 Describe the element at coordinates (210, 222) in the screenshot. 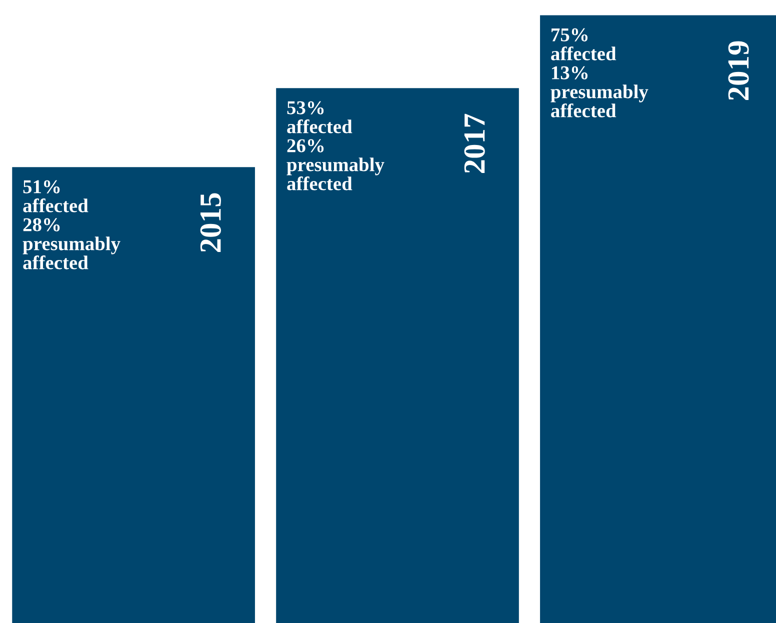

I see `x-tick-label: 2015` at that location.